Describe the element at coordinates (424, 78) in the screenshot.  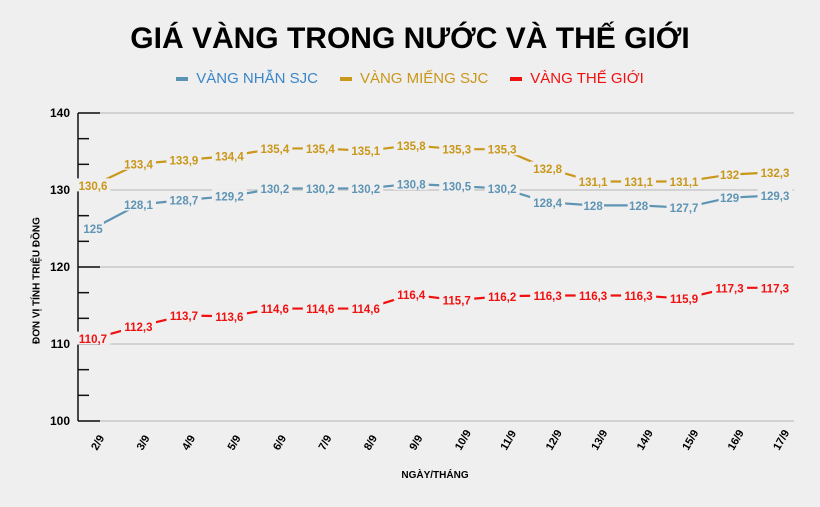
I see `legend-label: VÀNG MIẾNG SJC` at that location.